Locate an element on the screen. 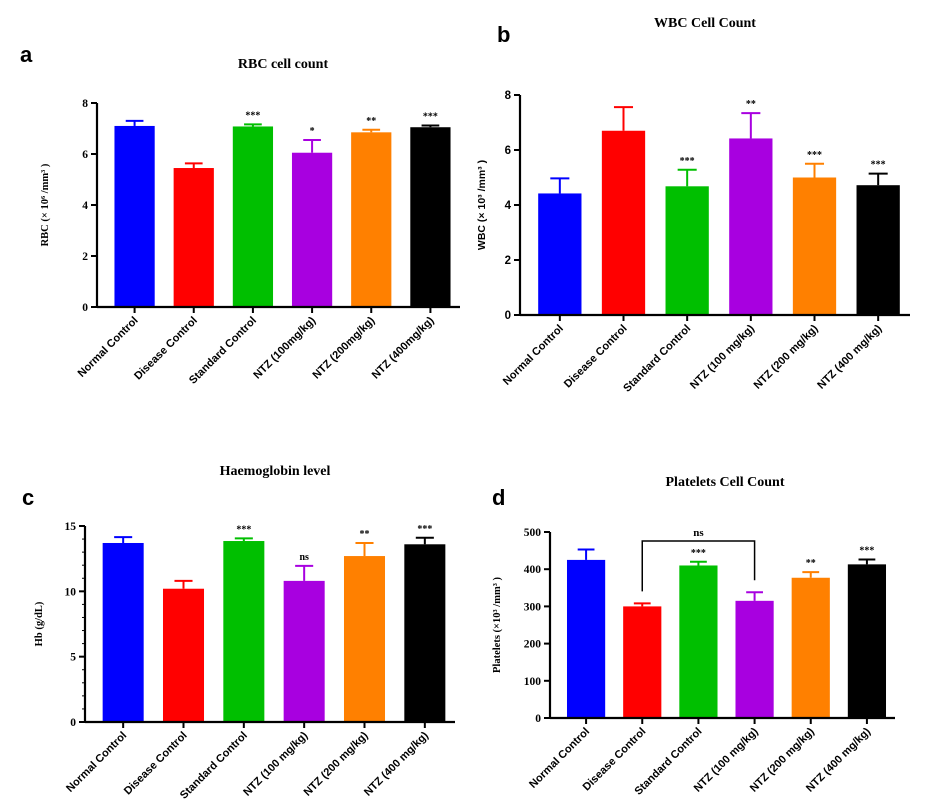  chart-title: RBC cell count is located at coordinates (283, 64).